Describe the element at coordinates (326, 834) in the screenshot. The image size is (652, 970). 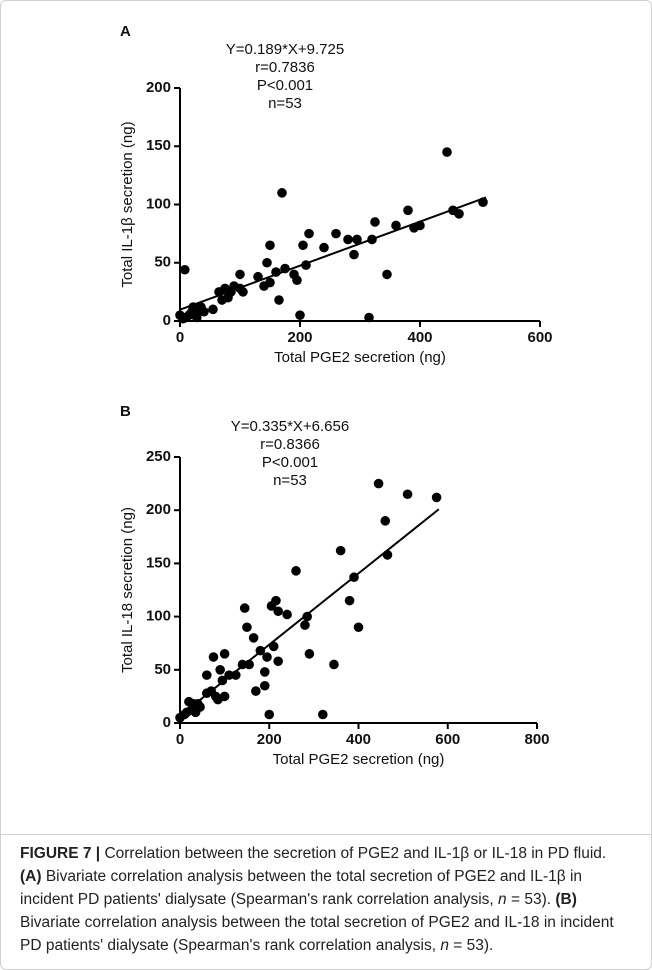
I see `separator` at that location.